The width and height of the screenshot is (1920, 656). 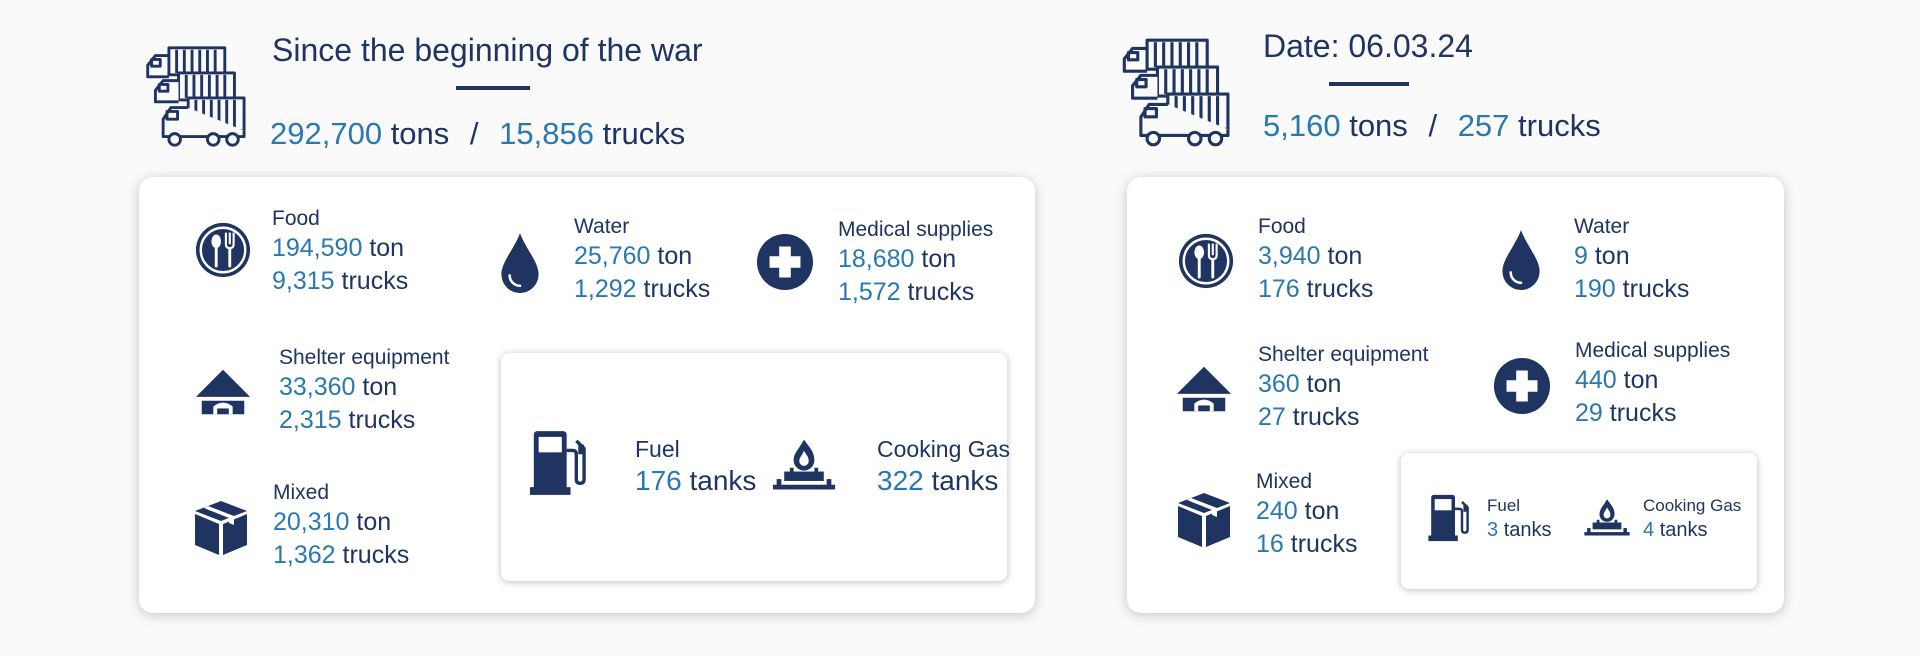 I want to click on cumulative-fuel-gas-card: Fuel 176 tanks Cooking Gas 322 tanks, so click(x=755, y=467).